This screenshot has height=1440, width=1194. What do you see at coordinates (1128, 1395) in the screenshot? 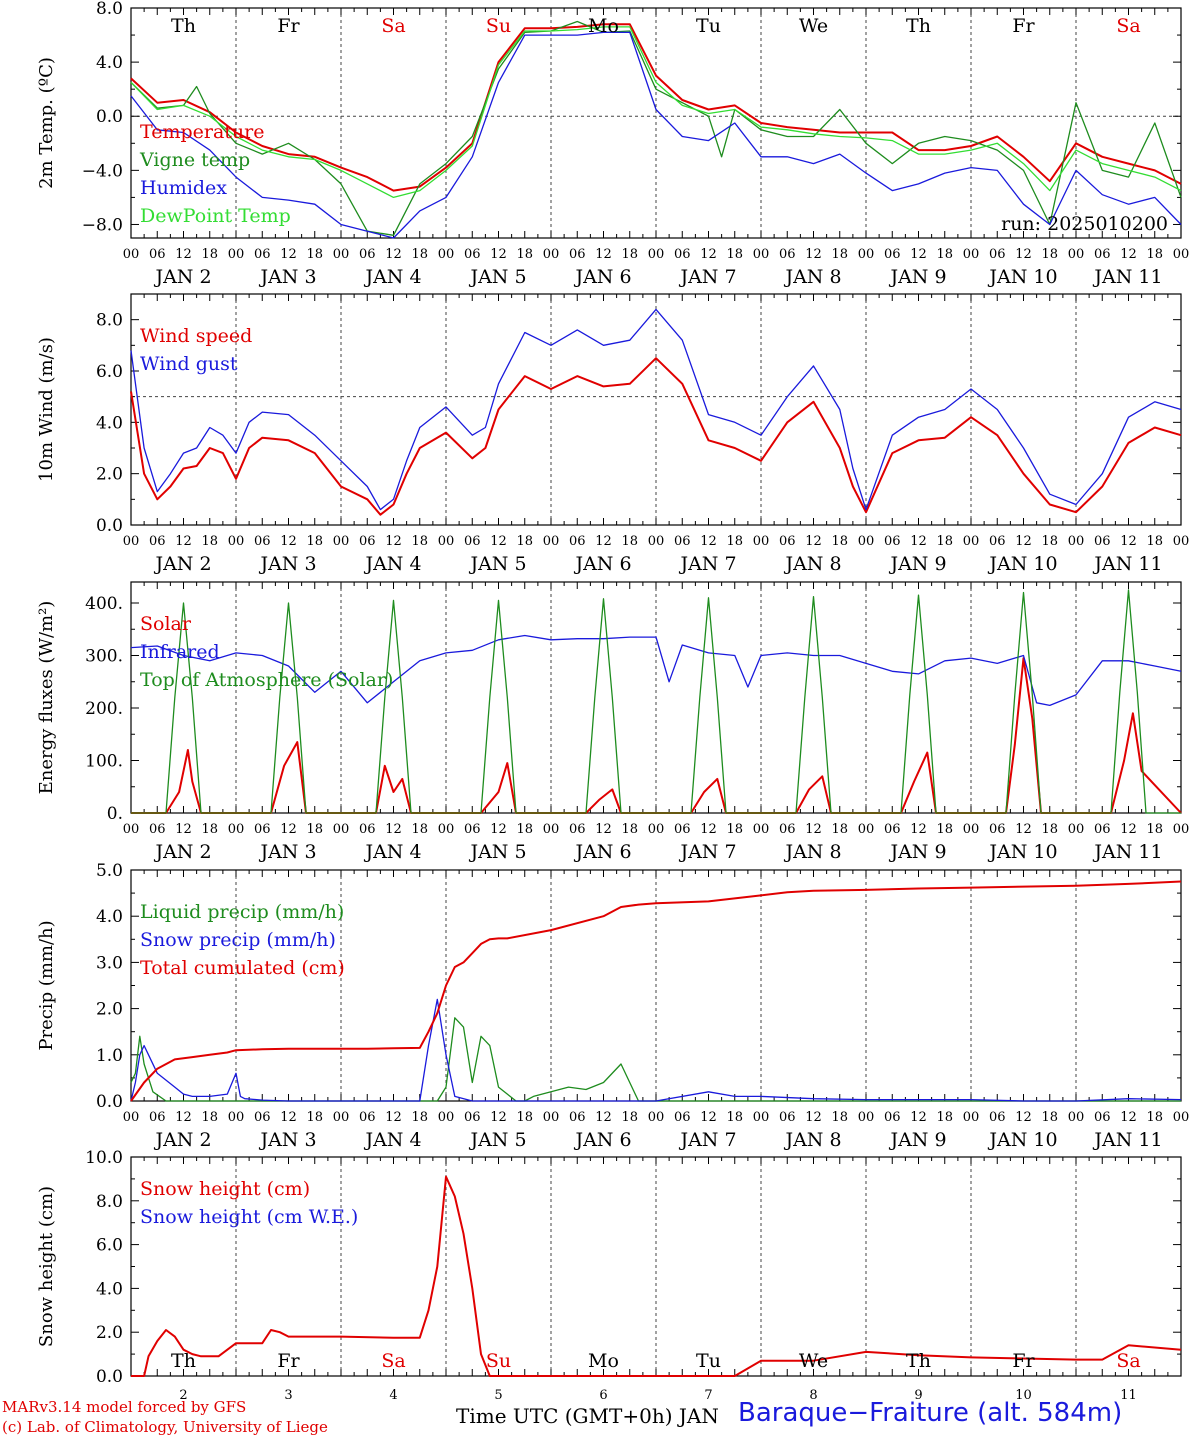
I see `day-number-label: 11` at bounding box center [1128, 1395].